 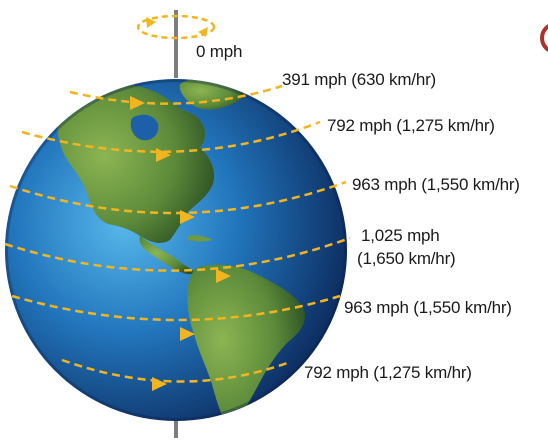 I want to click on south-america, so click(x=246, y=342).